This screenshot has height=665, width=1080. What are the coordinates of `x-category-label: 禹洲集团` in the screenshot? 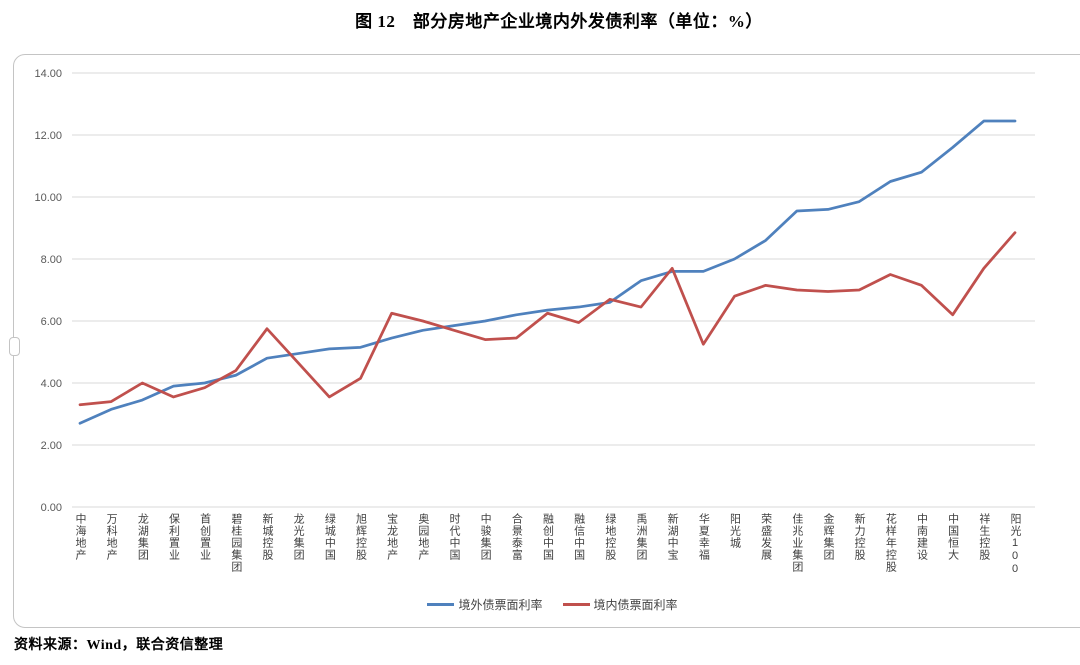 It's located at (641, 537).